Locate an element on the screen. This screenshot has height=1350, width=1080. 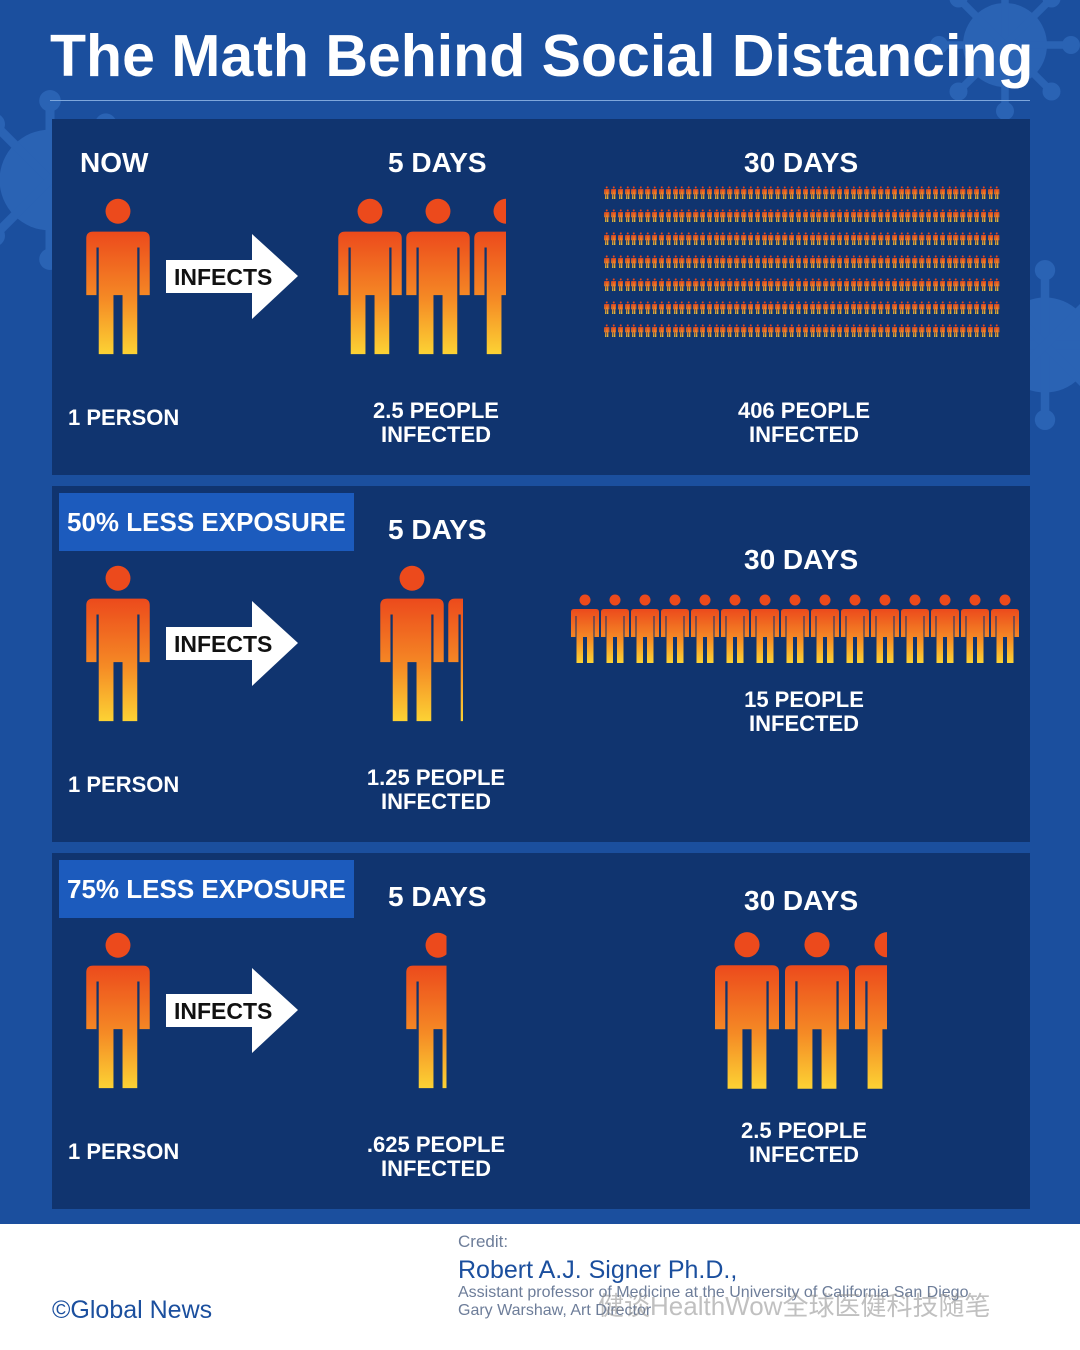
panel-tag: 75% LESS EXPOSURE is located at coordinates (206, 889).